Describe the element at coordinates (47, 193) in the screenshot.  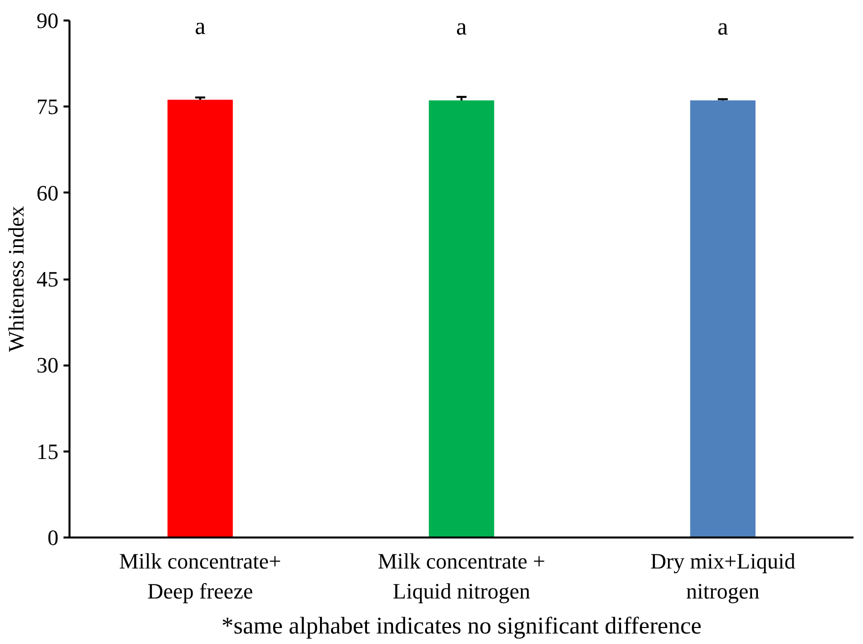
I see `y-tick-label: 60` at that location.